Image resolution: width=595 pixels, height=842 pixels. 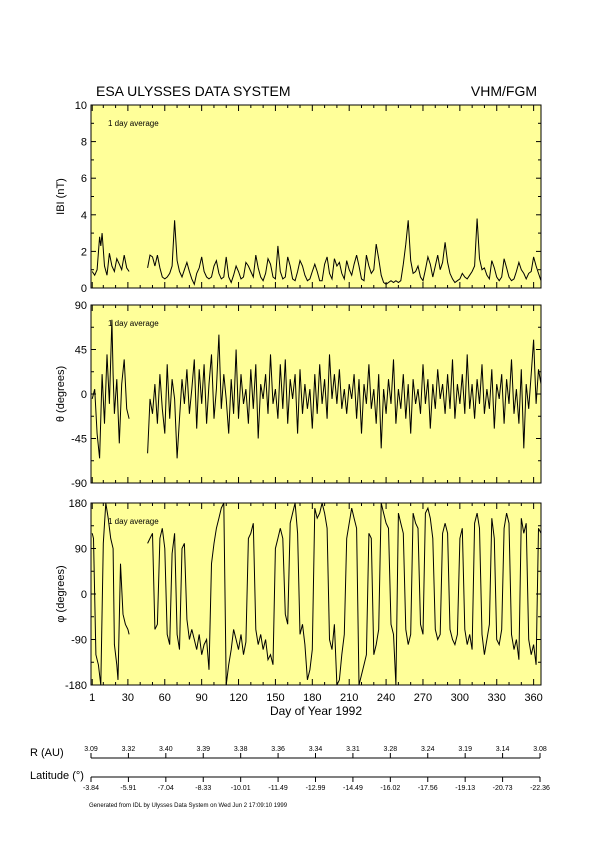 What do you see at coordinates (540, 749) in the screenshot?
I see `r-au-value: 3.08` at bounding box center [540, 749].